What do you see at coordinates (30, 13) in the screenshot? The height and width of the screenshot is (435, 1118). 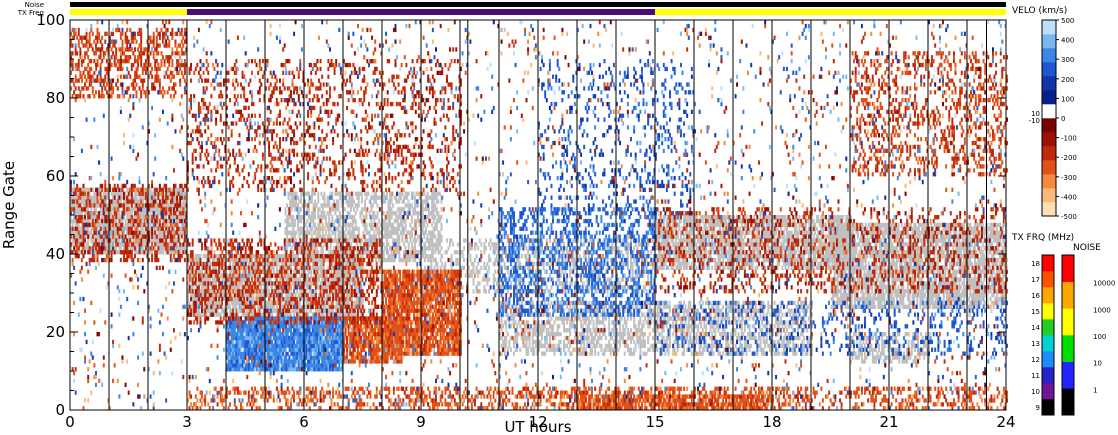 I see `txfreq-bar-label: TX Freq` at bounding box center [30, 13].